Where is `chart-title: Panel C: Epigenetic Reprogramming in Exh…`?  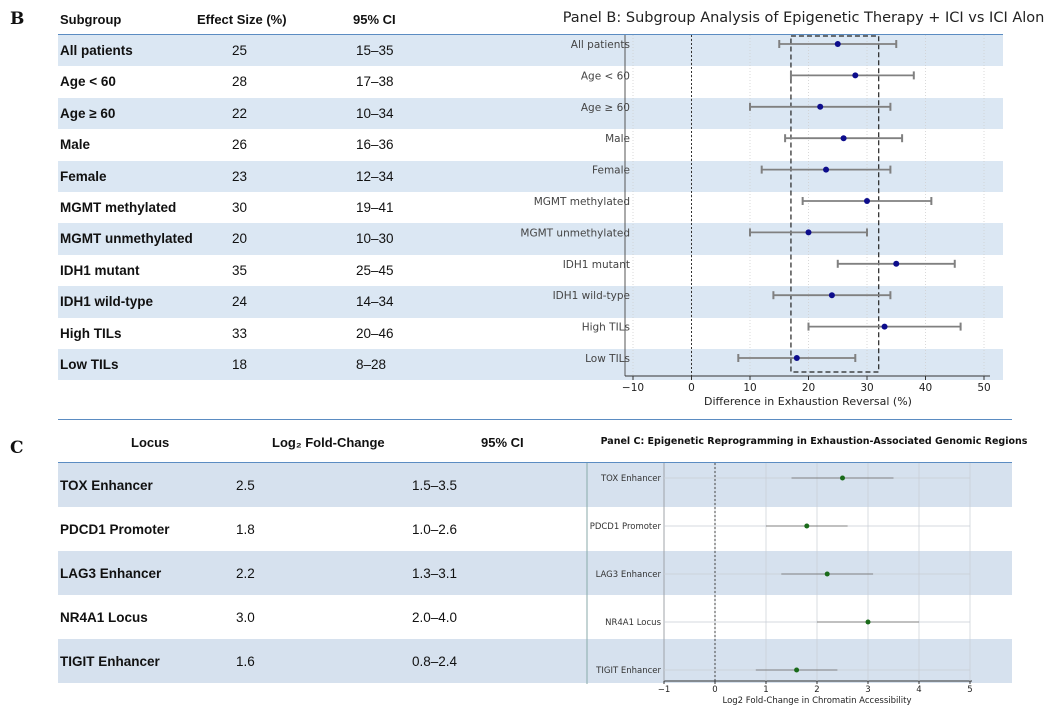 chart-title: Panel C: Epigenetic Reprogramming in Exh… is located at coordinates (814, 441).